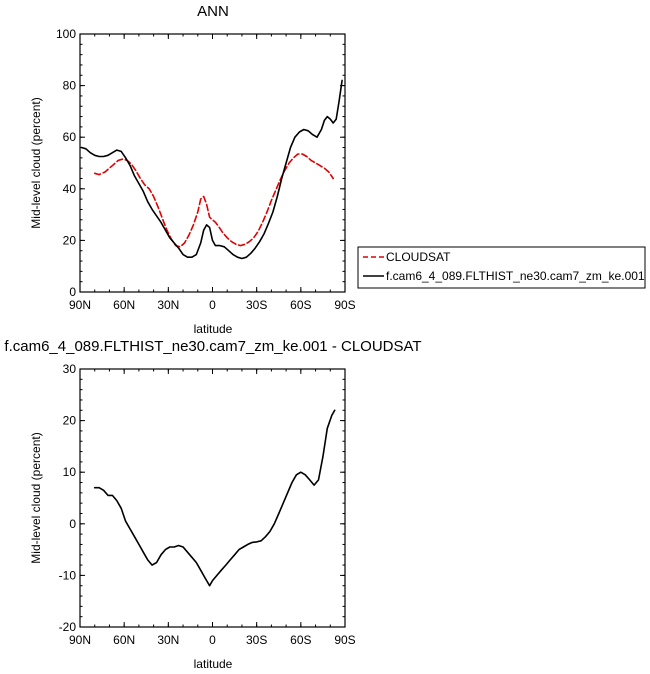 This screenshot has width=650, height=674. What do you see at coordinates (70, 369) in the screenshot?
I see `y-tick-label: 30` at bounding box center [70, 369].